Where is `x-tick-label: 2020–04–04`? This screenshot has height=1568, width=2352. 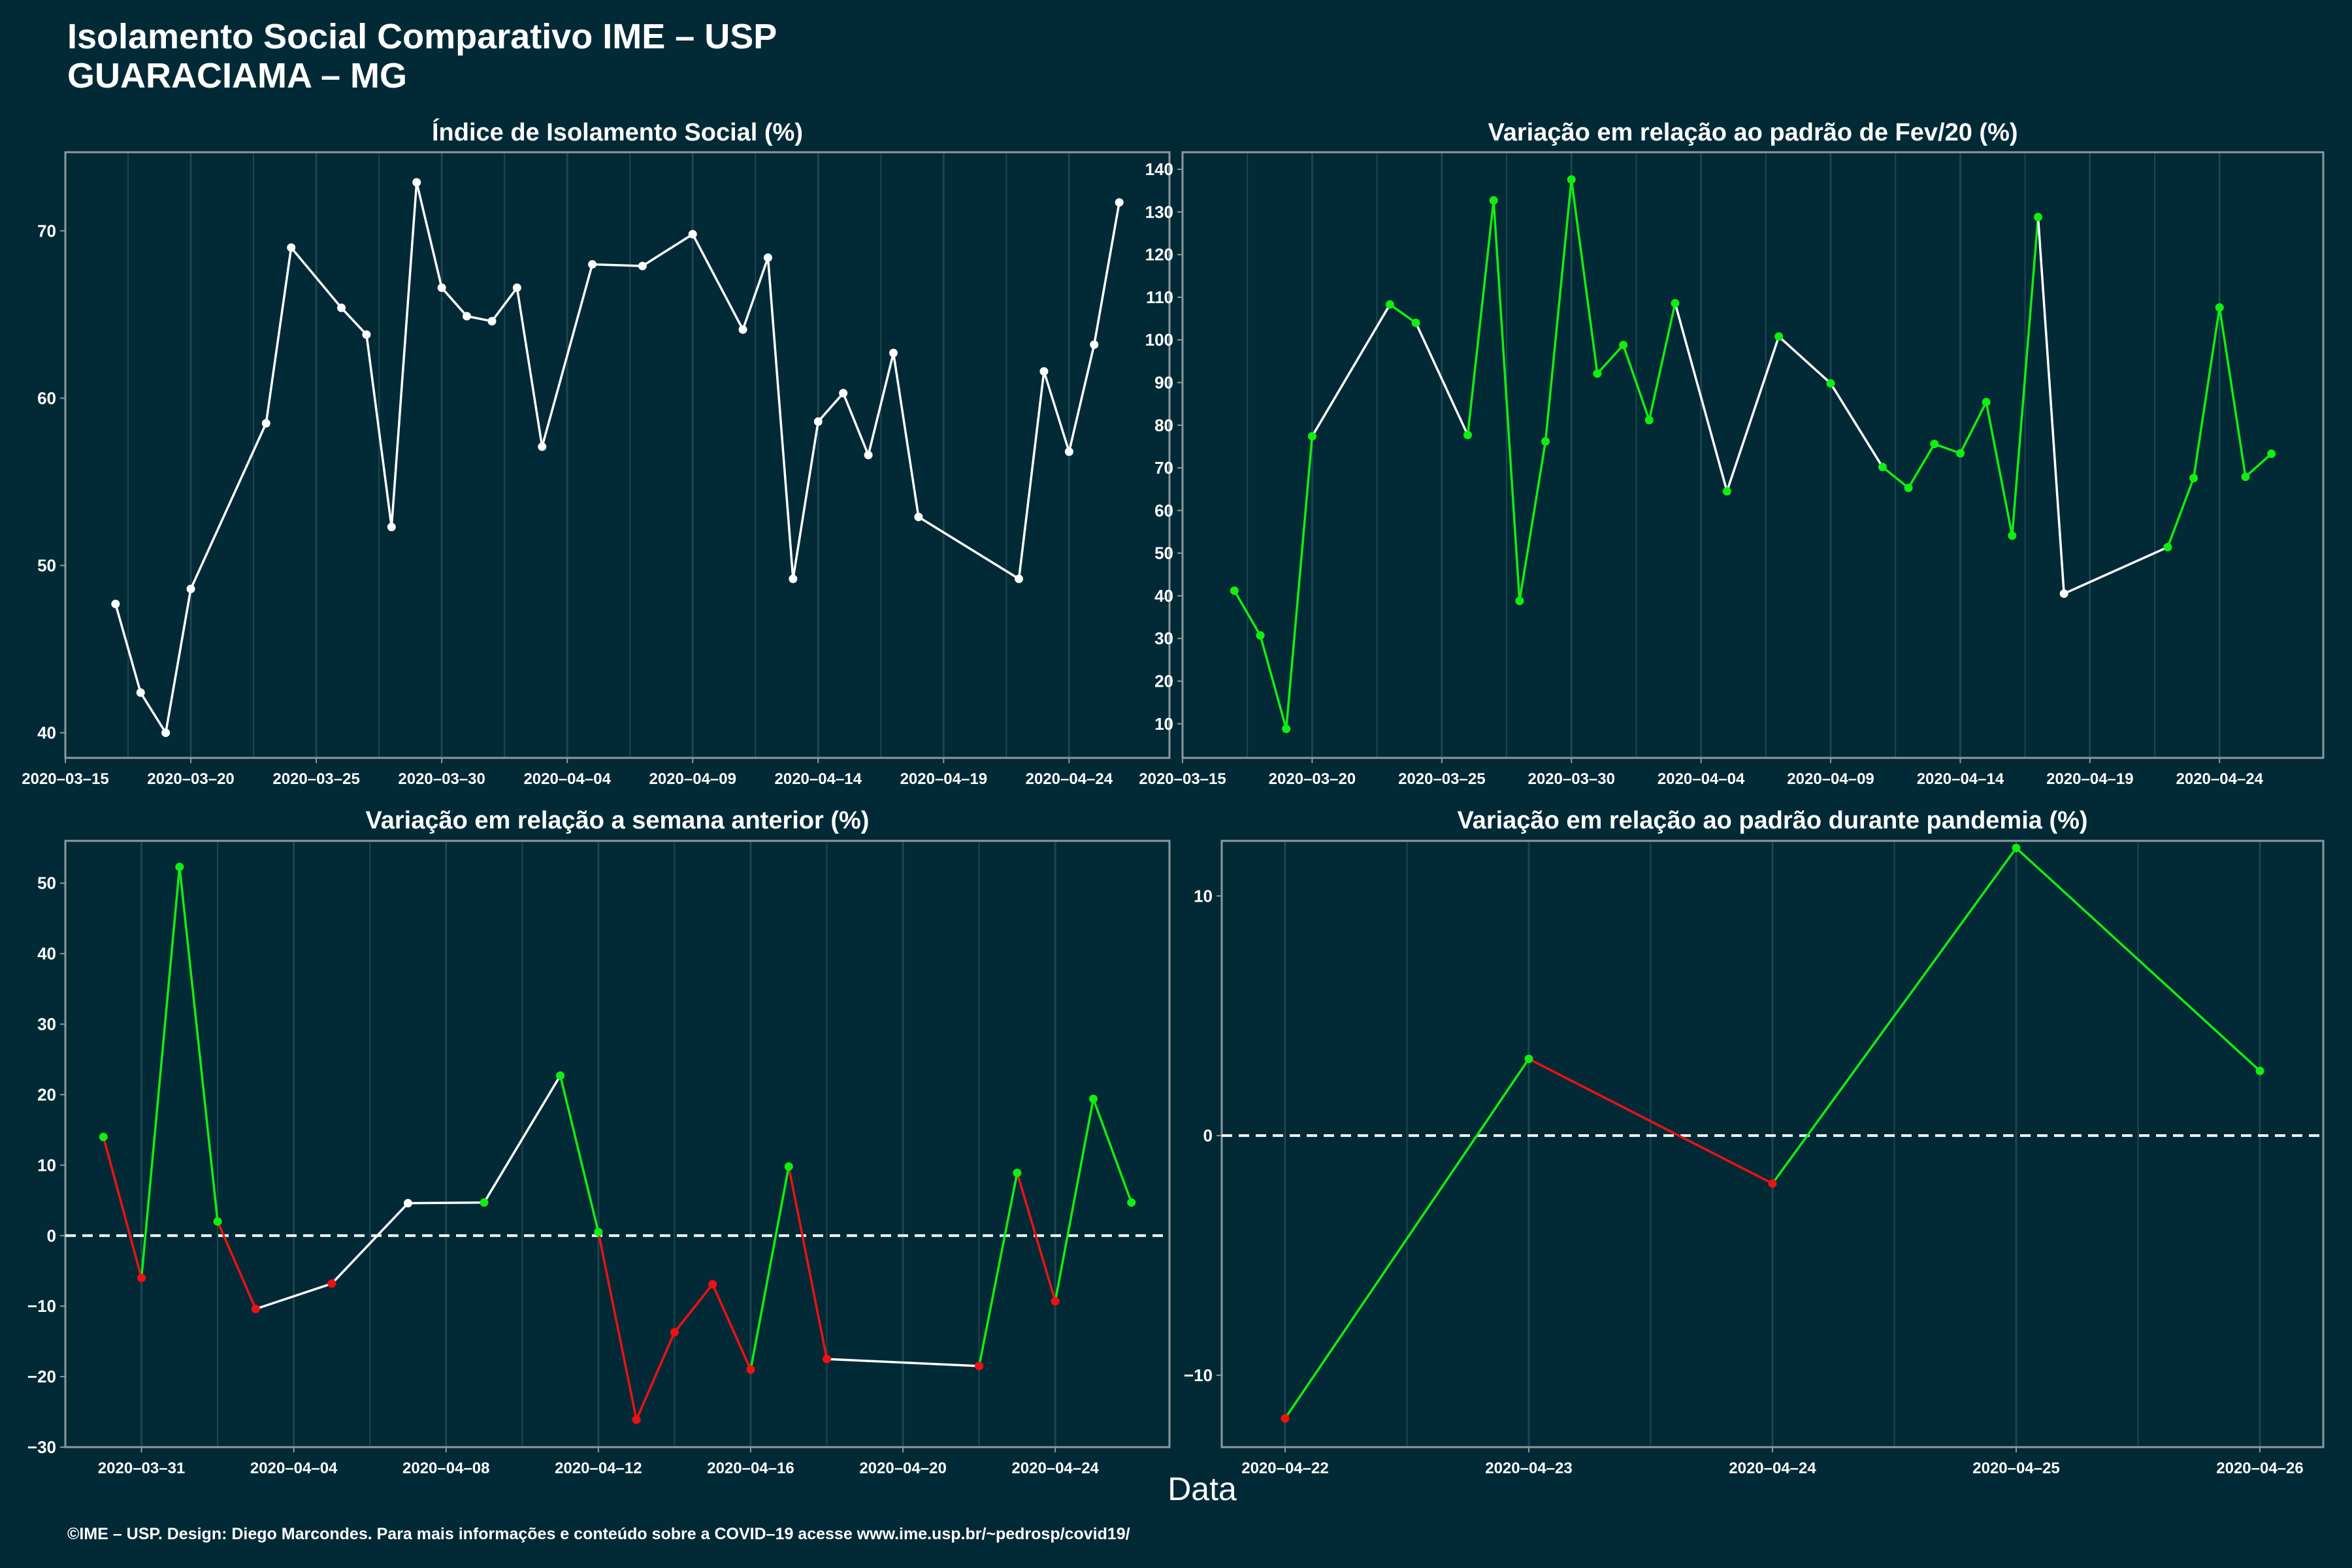
x-tick-label: 2020–04–04 is located at coordinates (294, 1468).